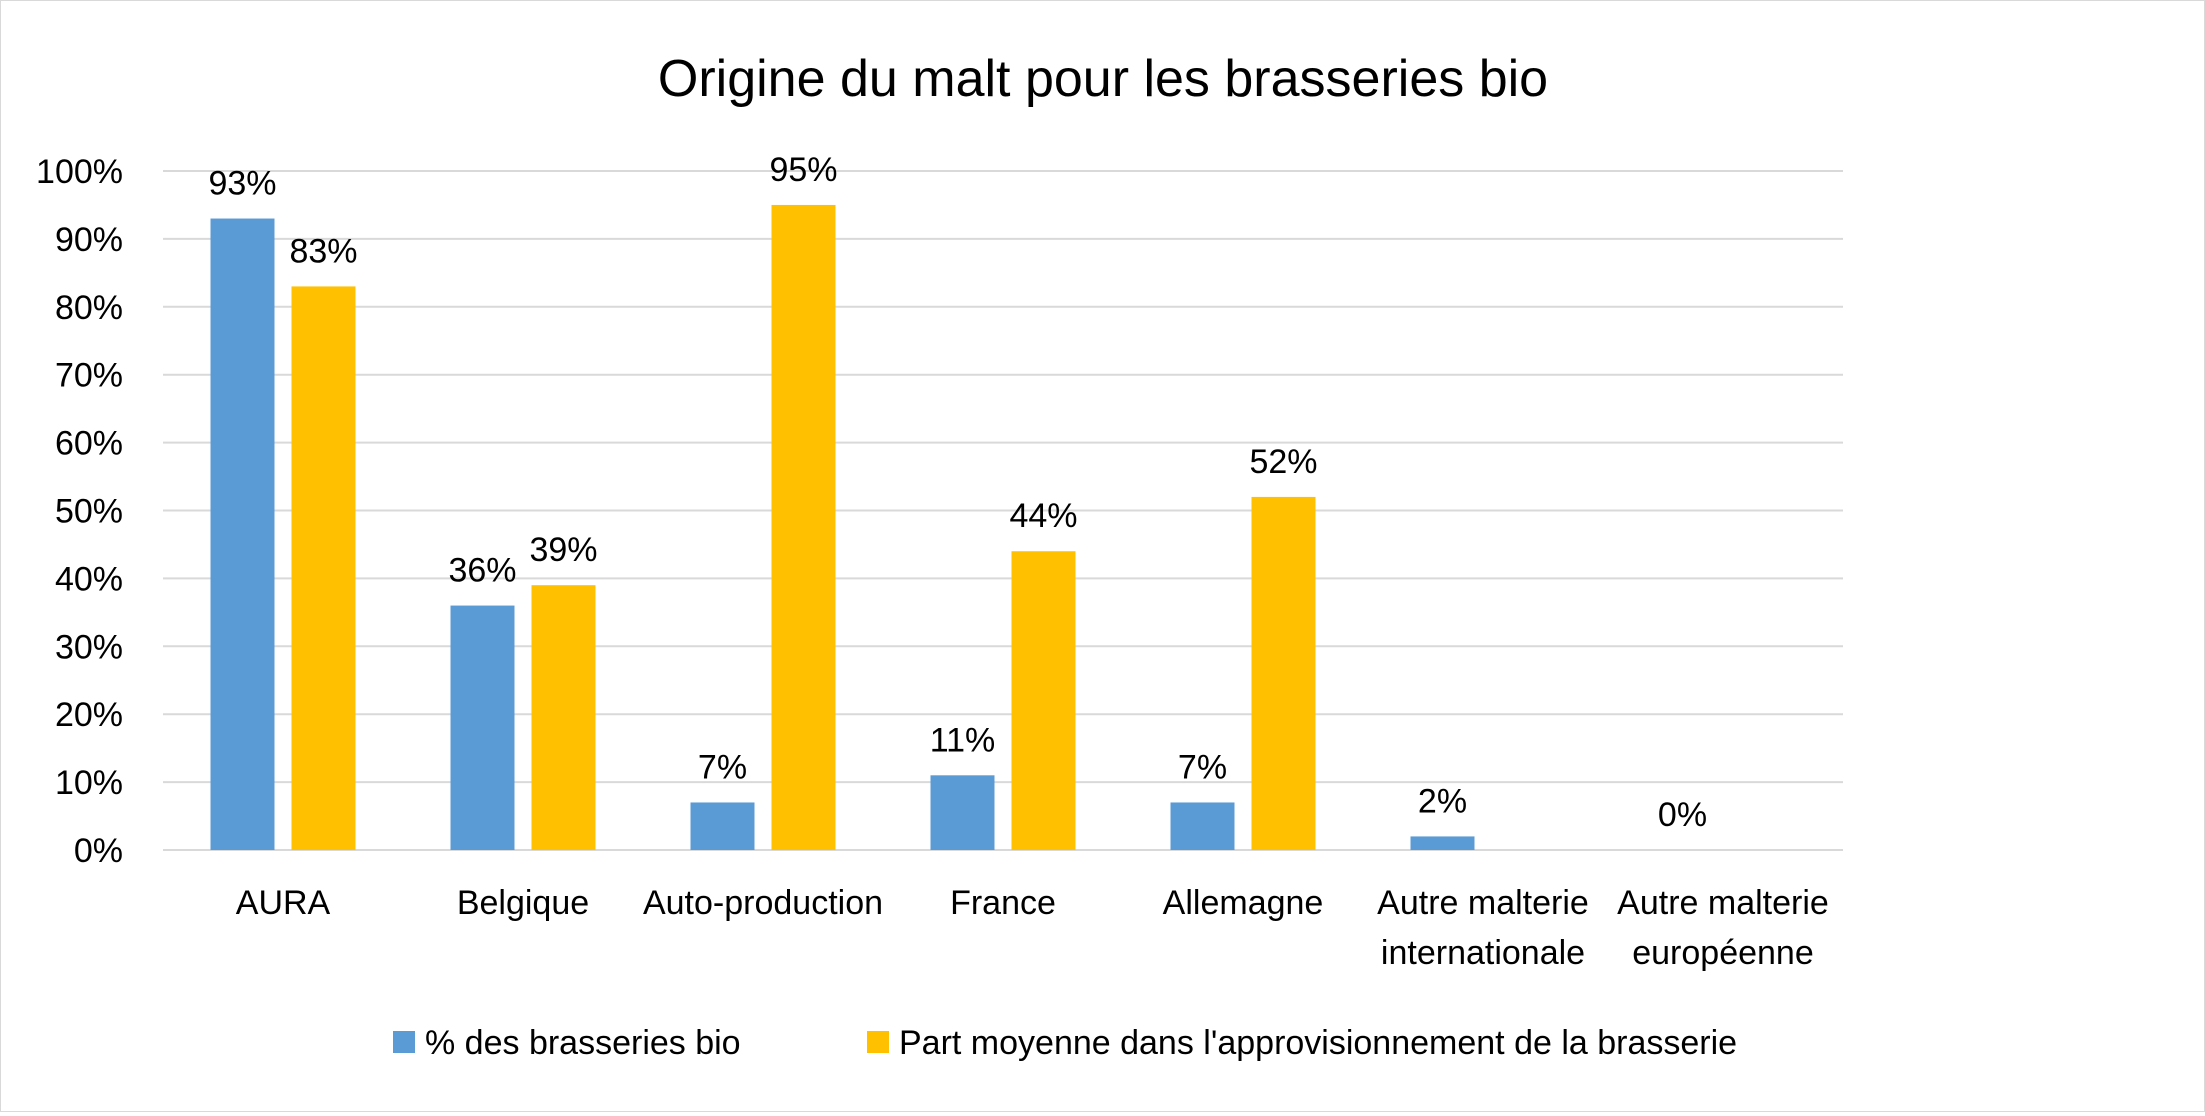 The image size is (2205, 1116). Describe the element at coordinates (763, 903) in the screenshot. I see `x-category-label: Auto-production` at that location.